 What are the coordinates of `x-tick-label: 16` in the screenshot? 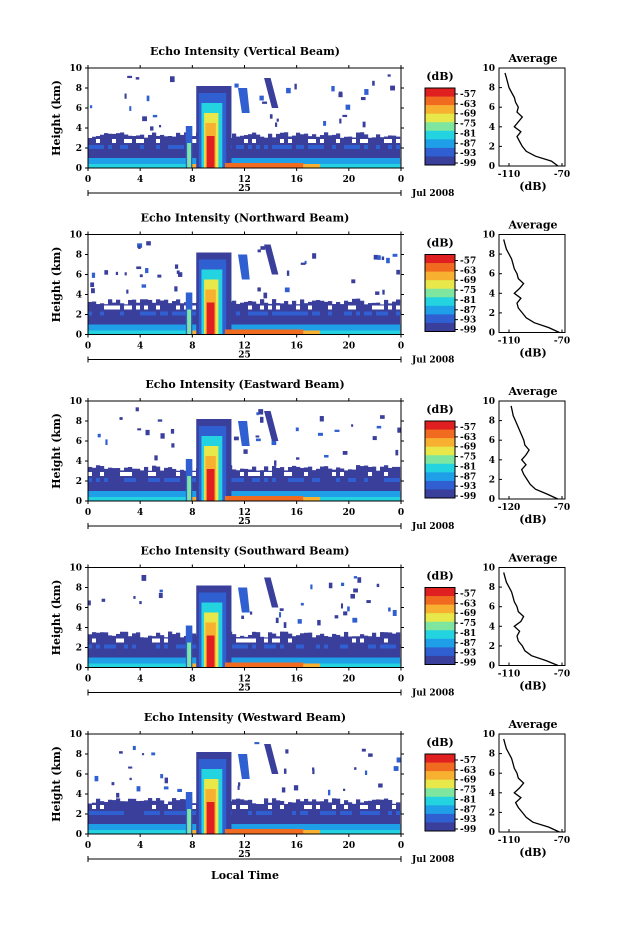 It's located at (296, 180).